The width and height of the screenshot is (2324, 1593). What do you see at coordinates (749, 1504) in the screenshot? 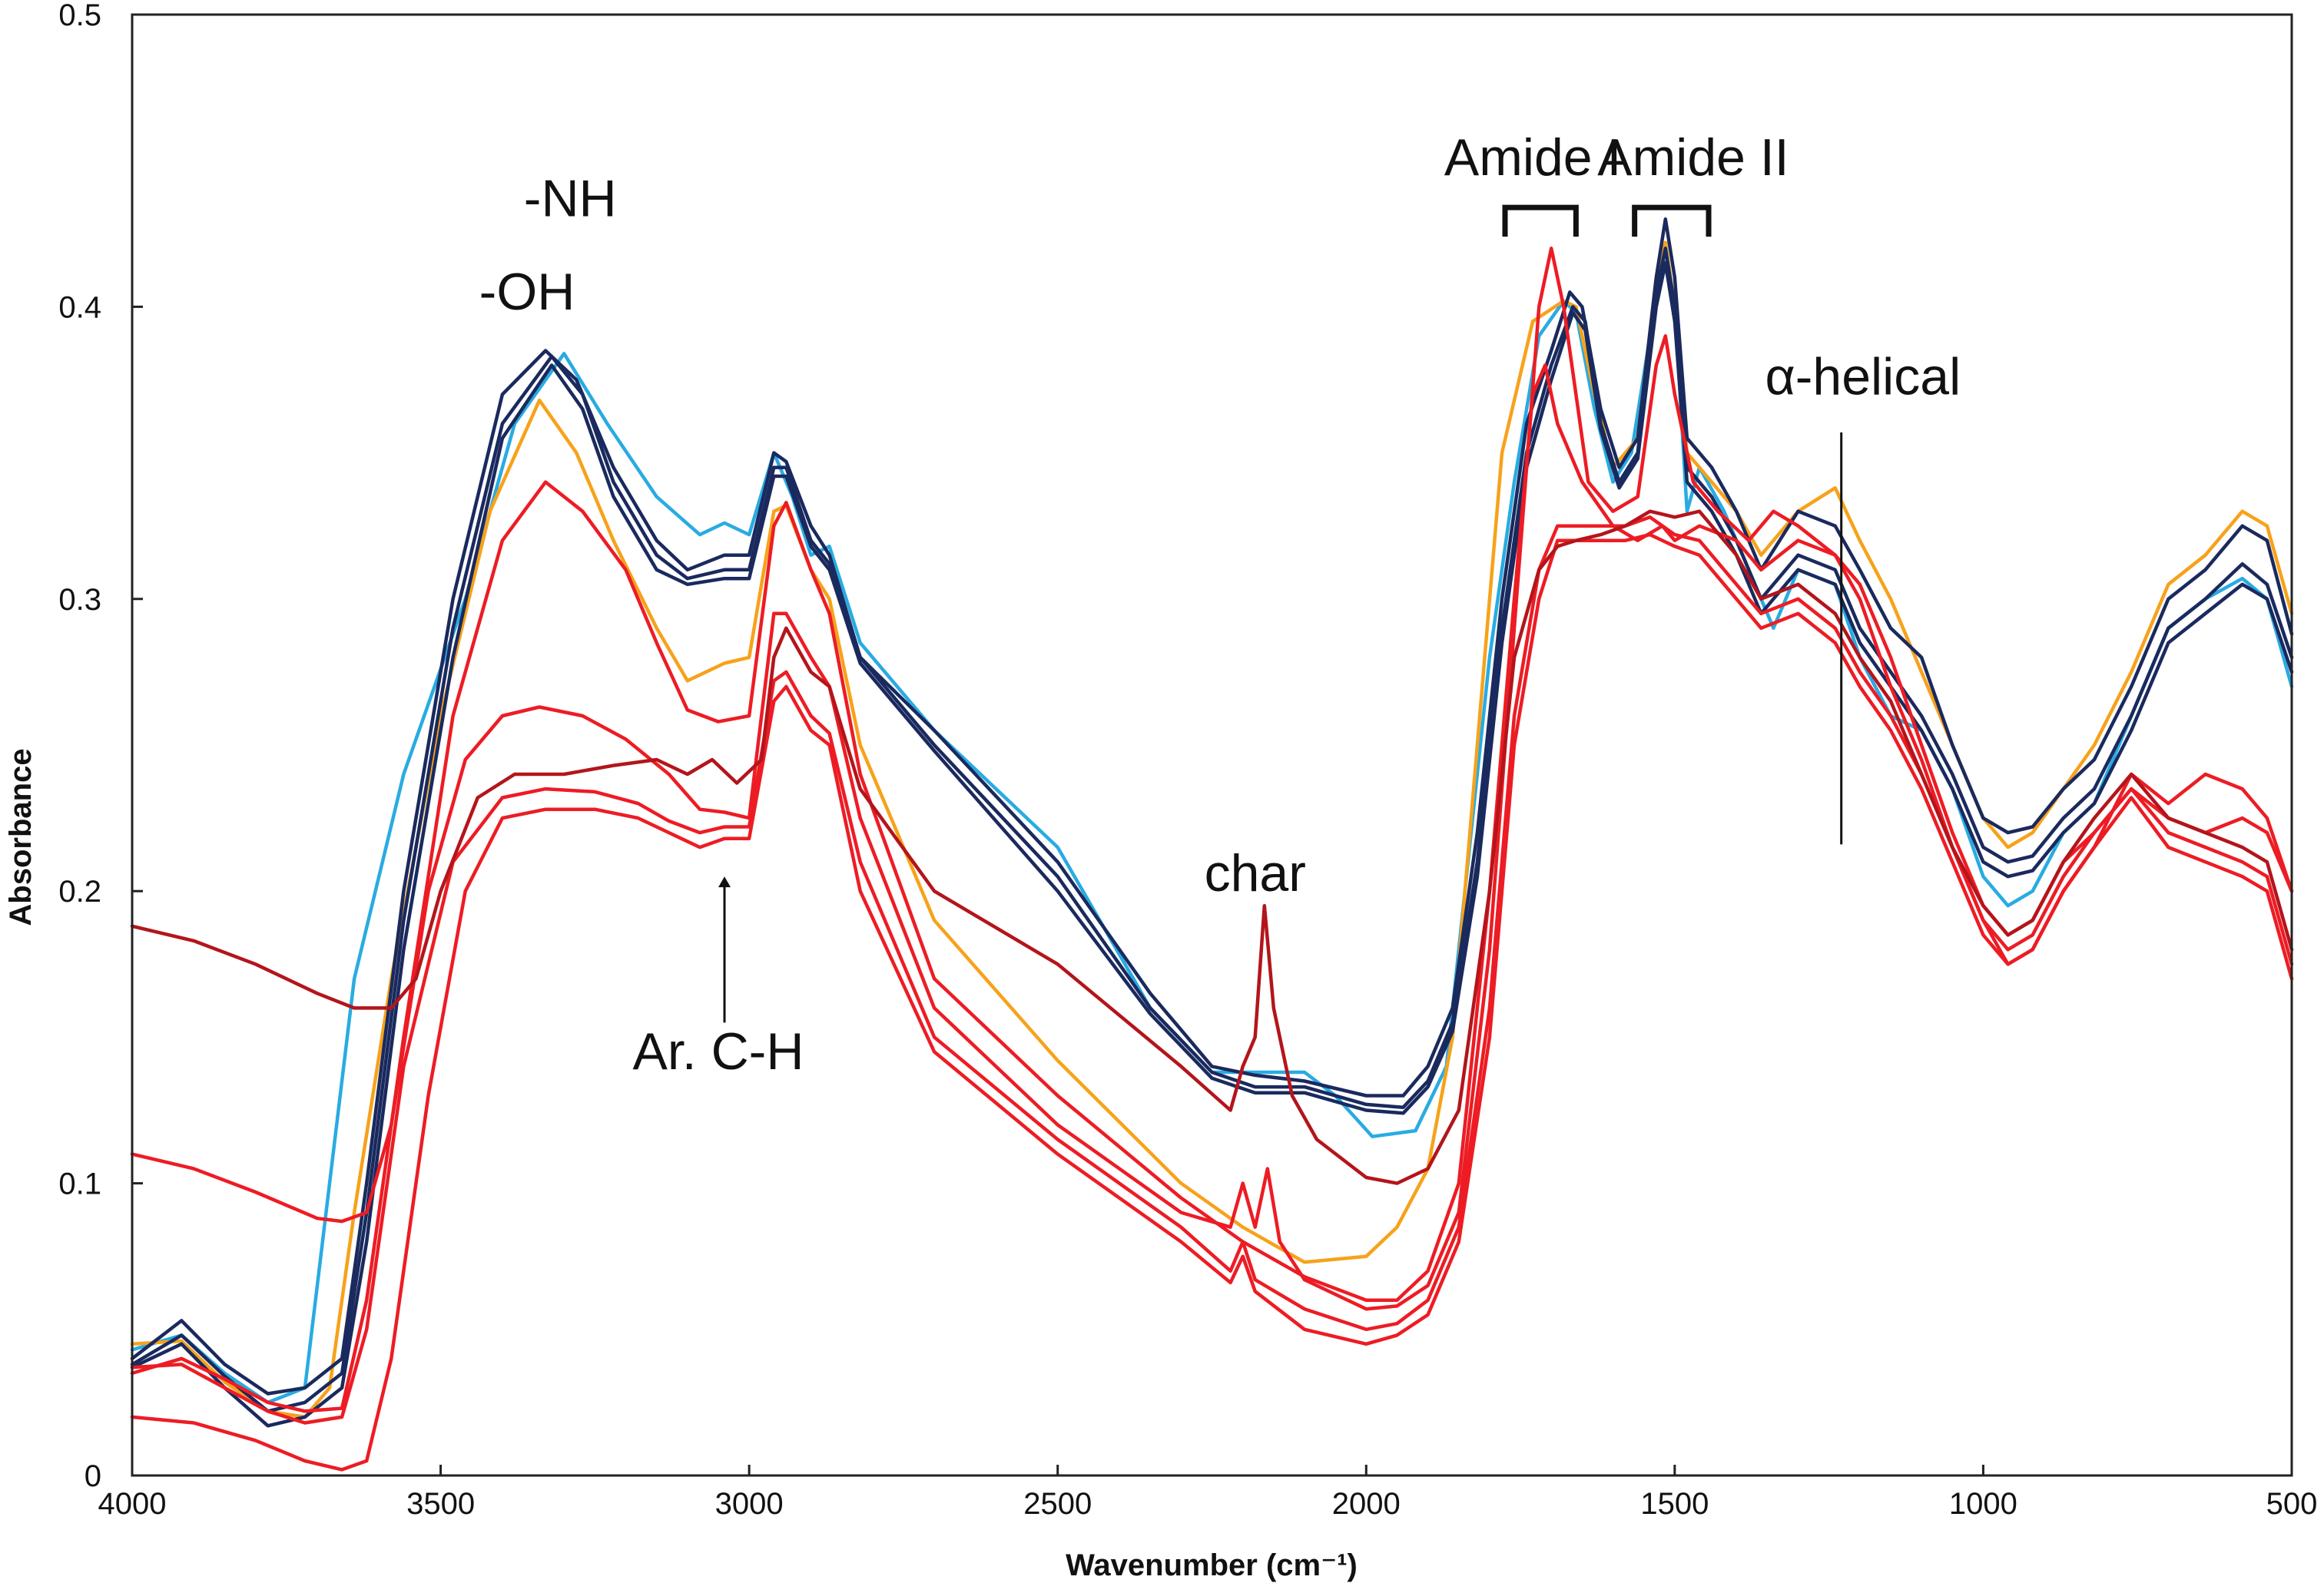
I see `x-tick-label: 3000` at bounding box center [749, 1504].